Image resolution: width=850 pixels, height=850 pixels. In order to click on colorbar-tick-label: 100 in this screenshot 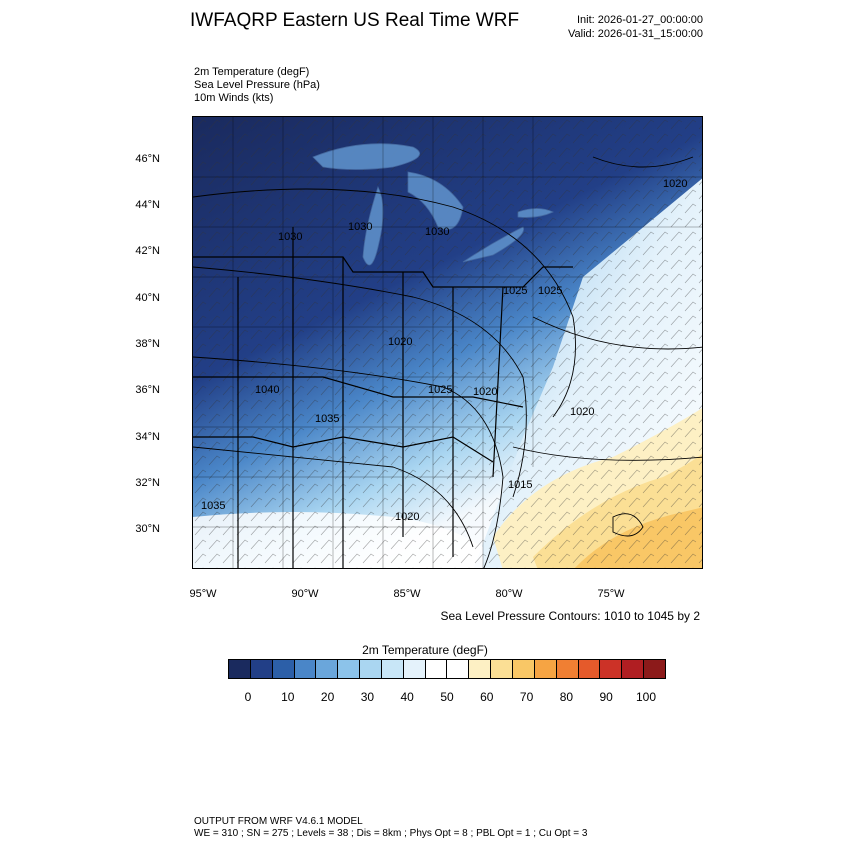, I will do `click(646, 697)`.